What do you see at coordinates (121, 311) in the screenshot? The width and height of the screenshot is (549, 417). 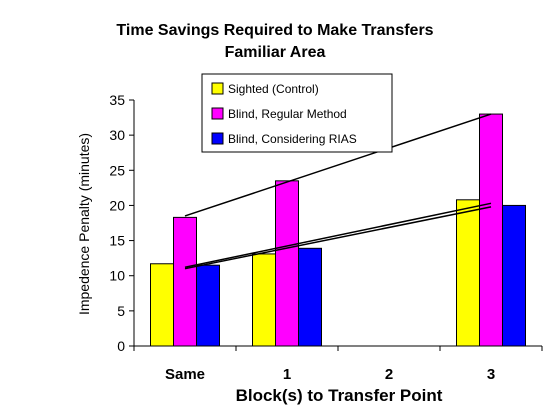 I see `y-tick-label-5: 5` at bounding box center [121, 311].